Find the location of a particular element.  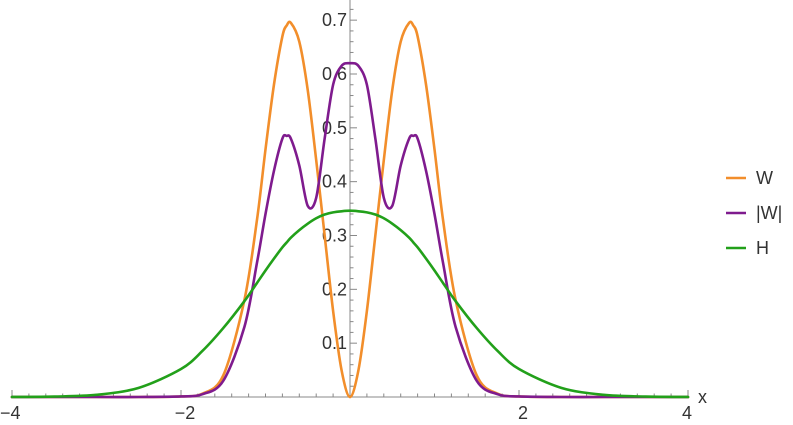

legend: W |W| H is located at coordinates (754, 213).